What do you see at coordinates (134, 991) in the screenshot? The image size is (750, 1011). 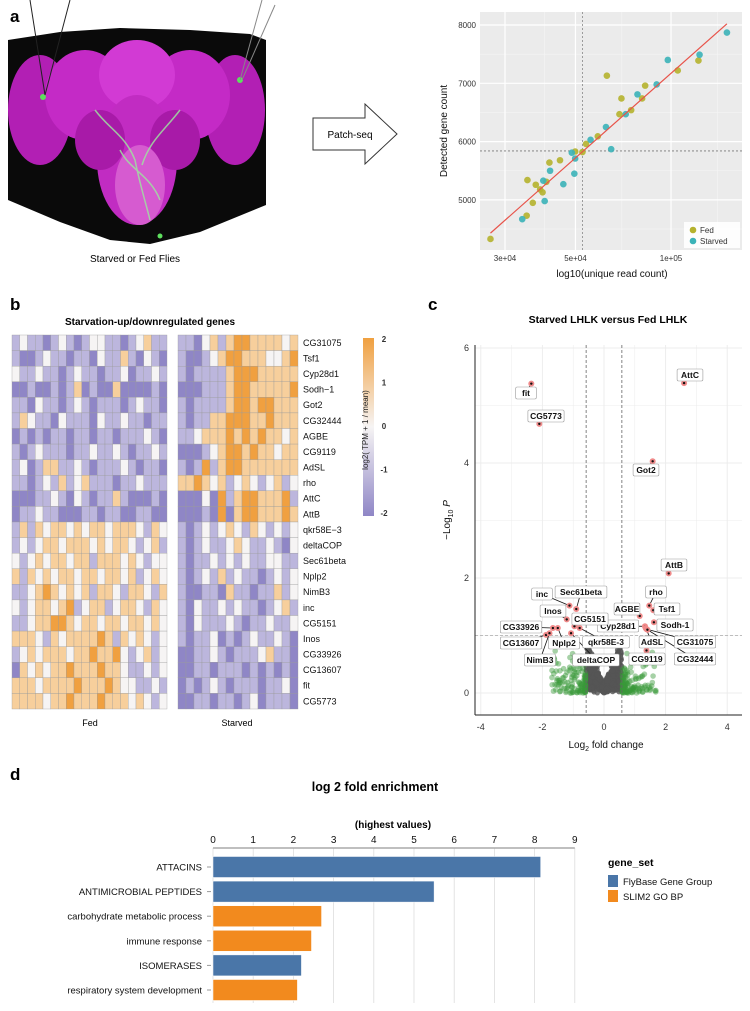 I see `category-label: respiratory system development` at bounding box center [134, 991].